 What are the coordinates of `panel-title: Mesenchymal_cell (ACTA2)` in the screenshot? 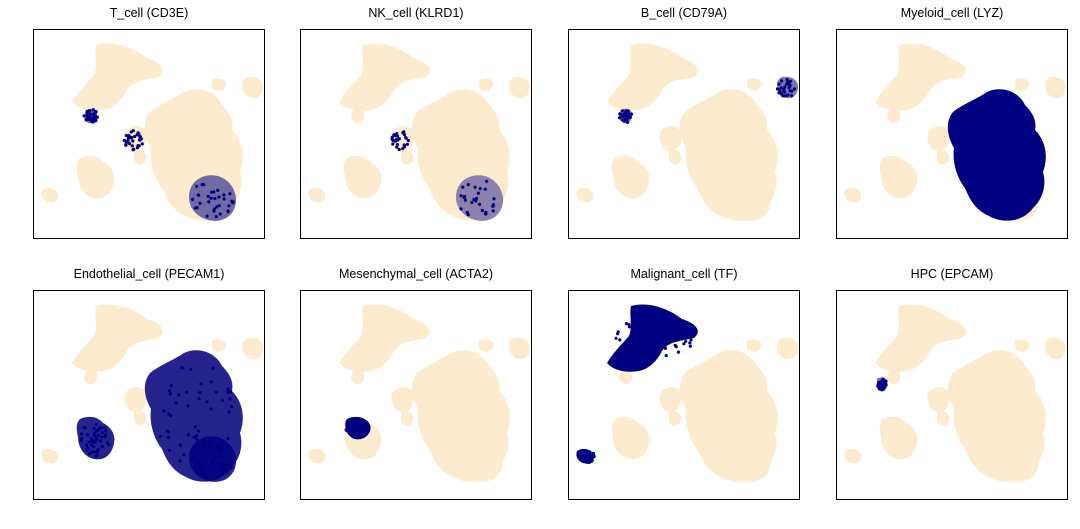 It's located at (416, 274).